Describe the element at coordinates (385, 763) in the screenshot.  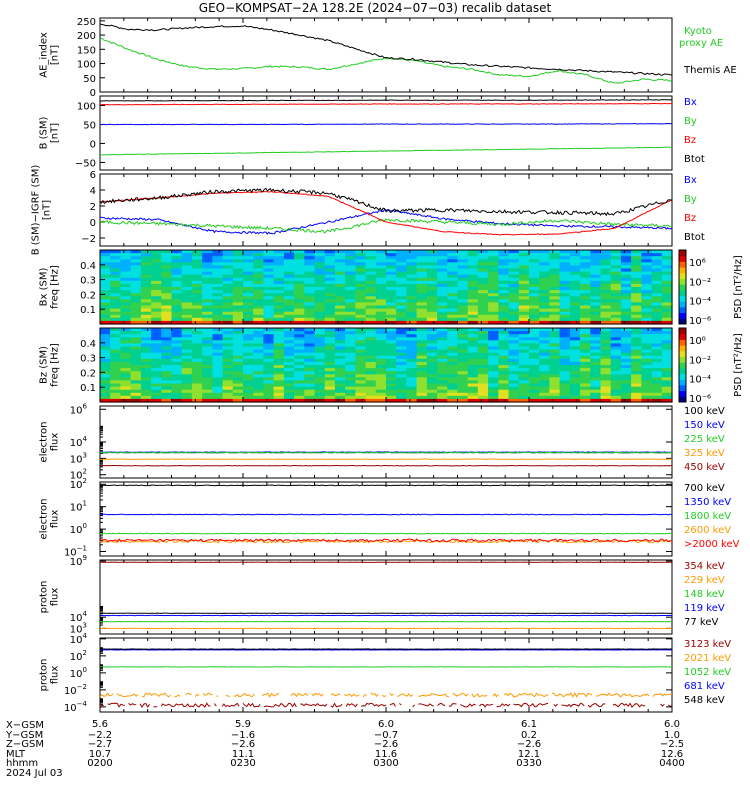
I see `axis-table-value: 0300` at that location.